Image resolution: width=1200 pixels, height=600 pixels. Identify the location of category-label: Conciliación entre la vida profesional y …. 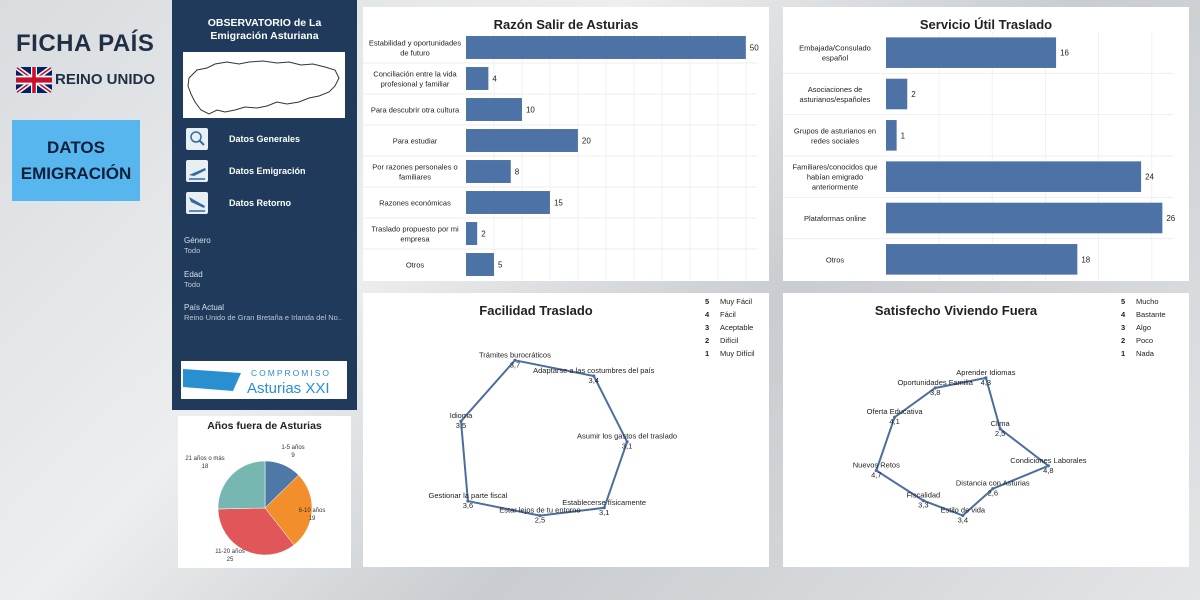
(415, 79).